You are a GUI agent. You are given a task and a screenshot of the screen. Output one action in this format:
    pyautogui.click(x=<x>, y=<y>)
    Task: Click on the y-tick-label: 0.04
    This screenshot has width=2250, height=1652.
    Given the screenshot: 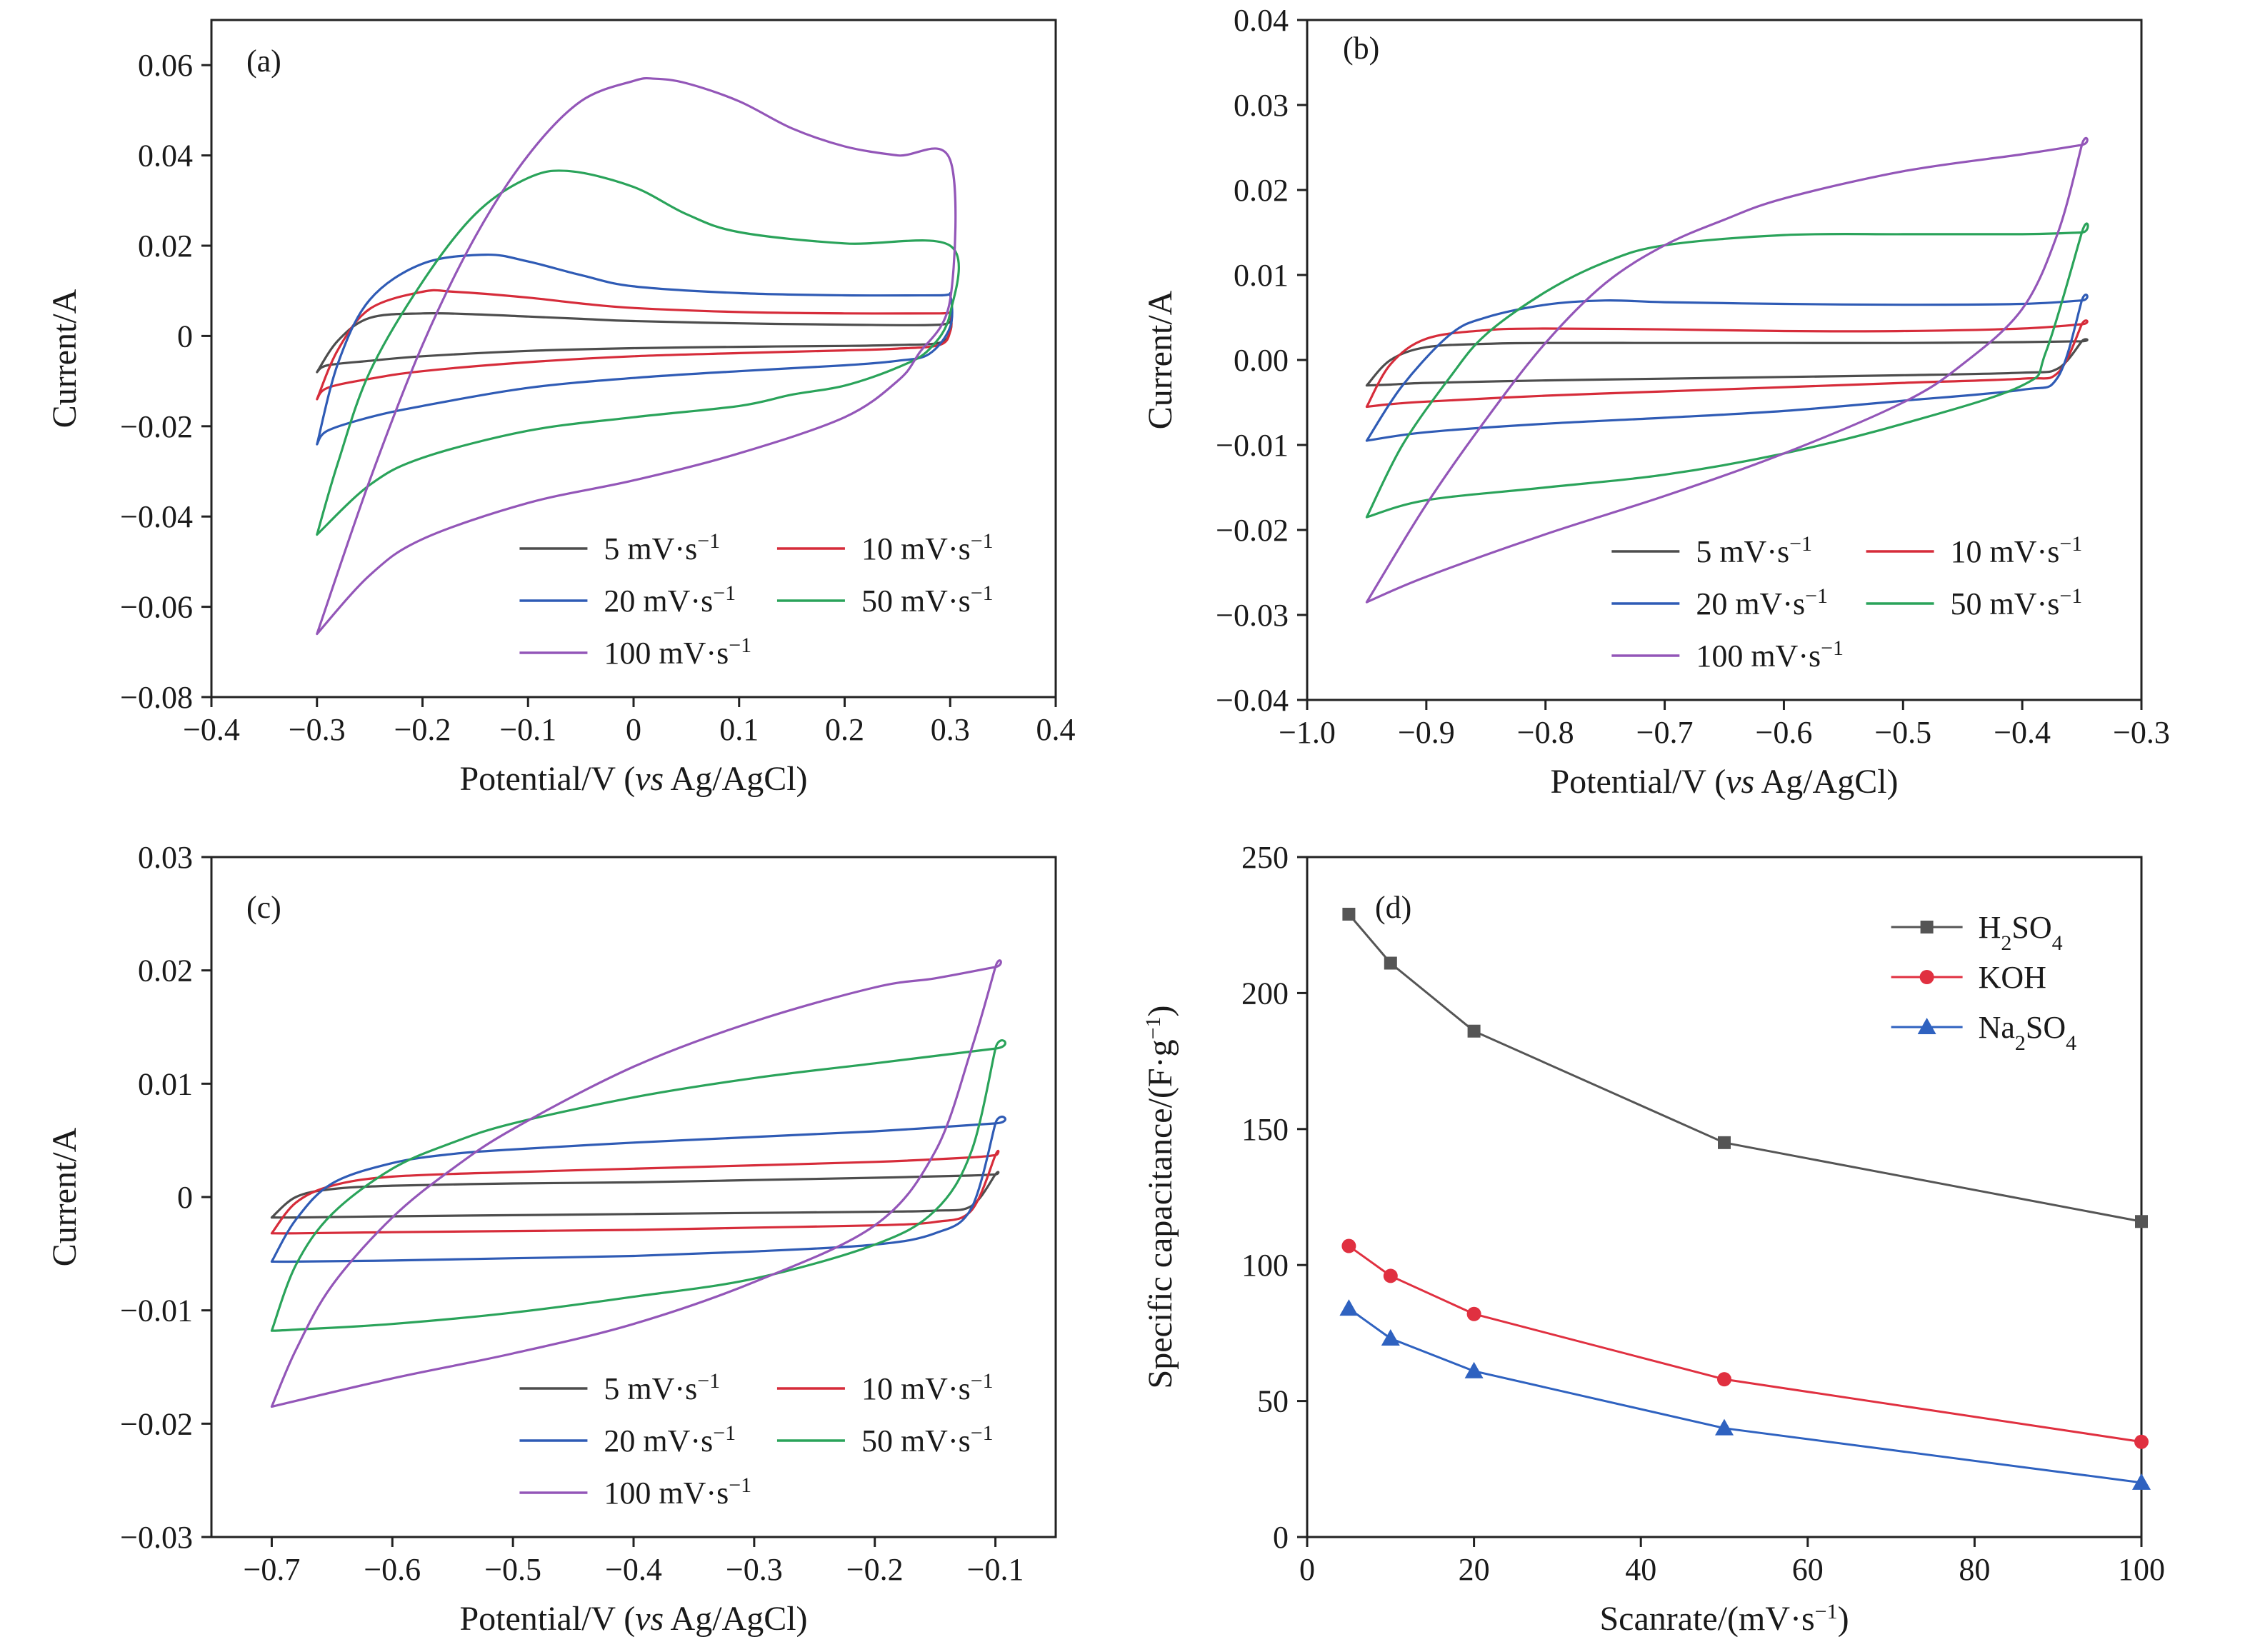 What is the action you would take?
    pyautogui.click(x=165, y=156)
    